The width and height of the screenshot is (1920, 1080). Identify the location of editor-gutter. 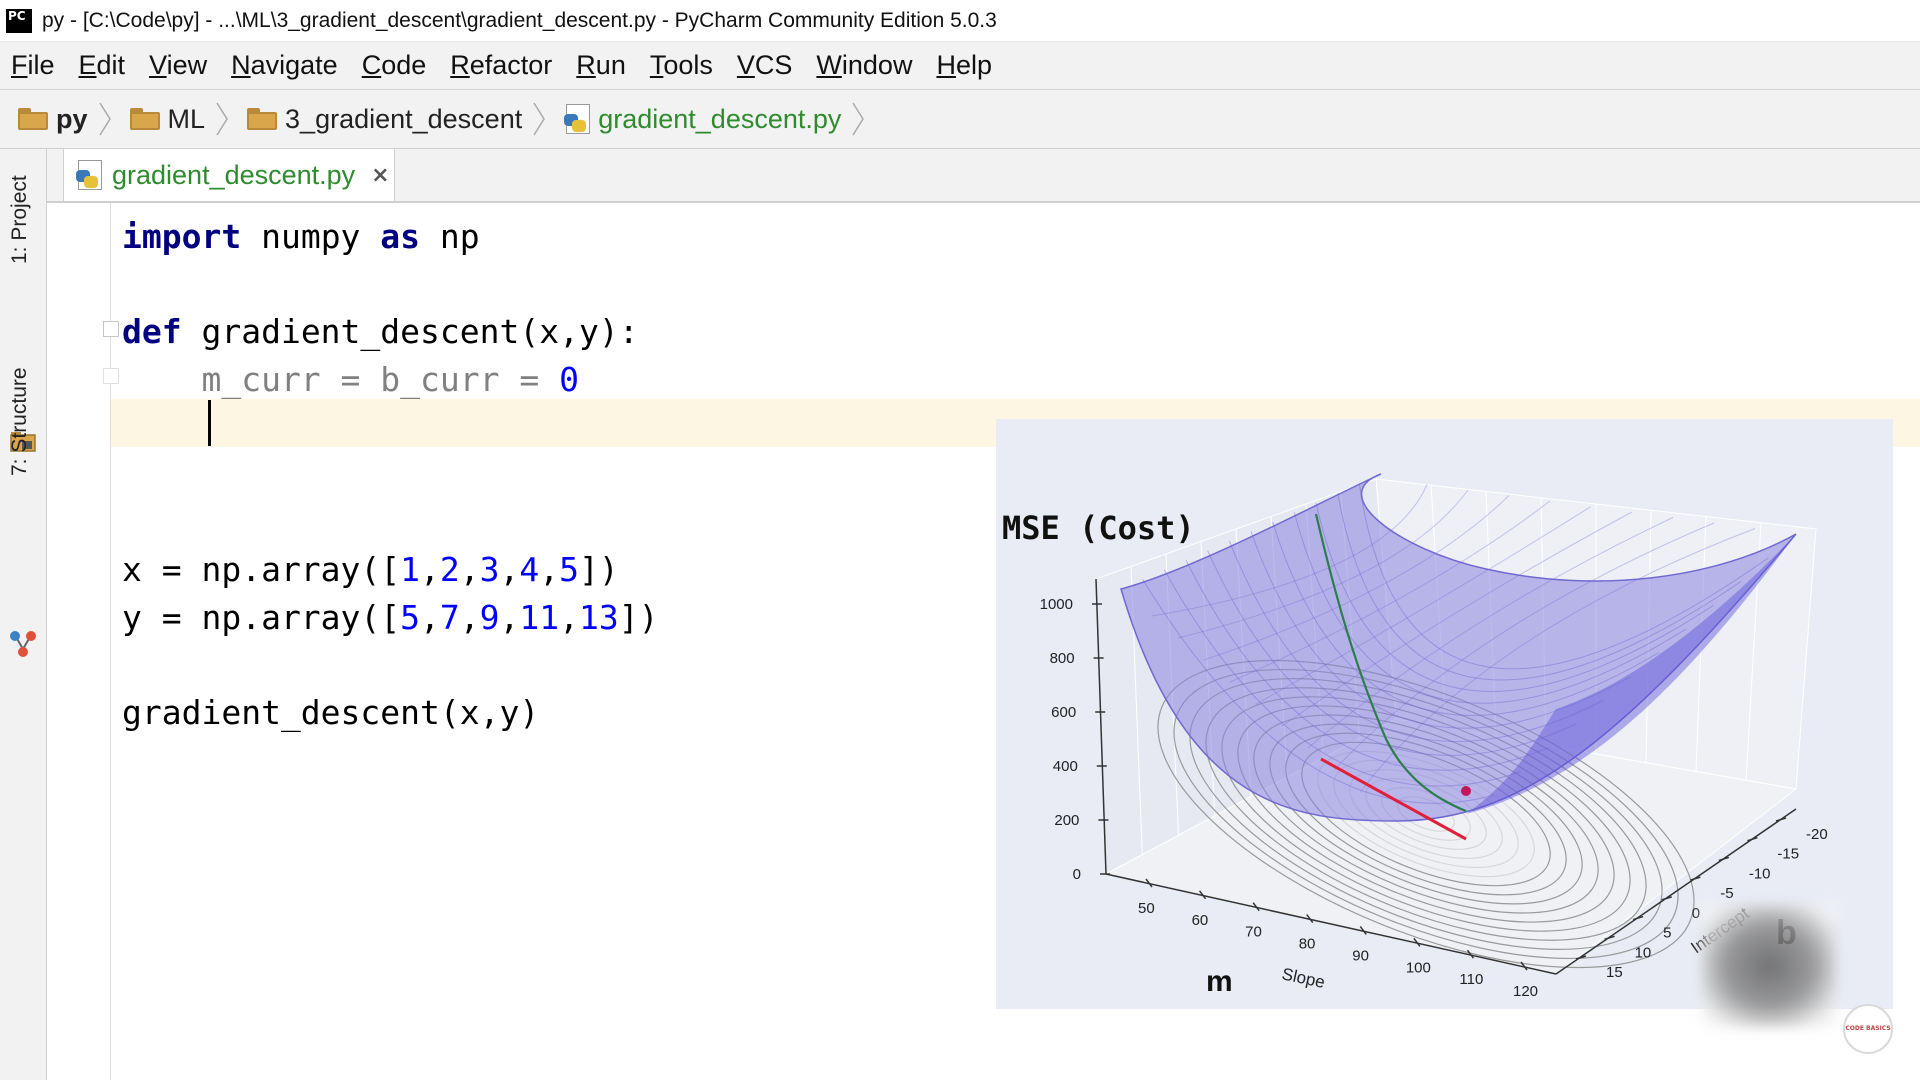
(79, 641).